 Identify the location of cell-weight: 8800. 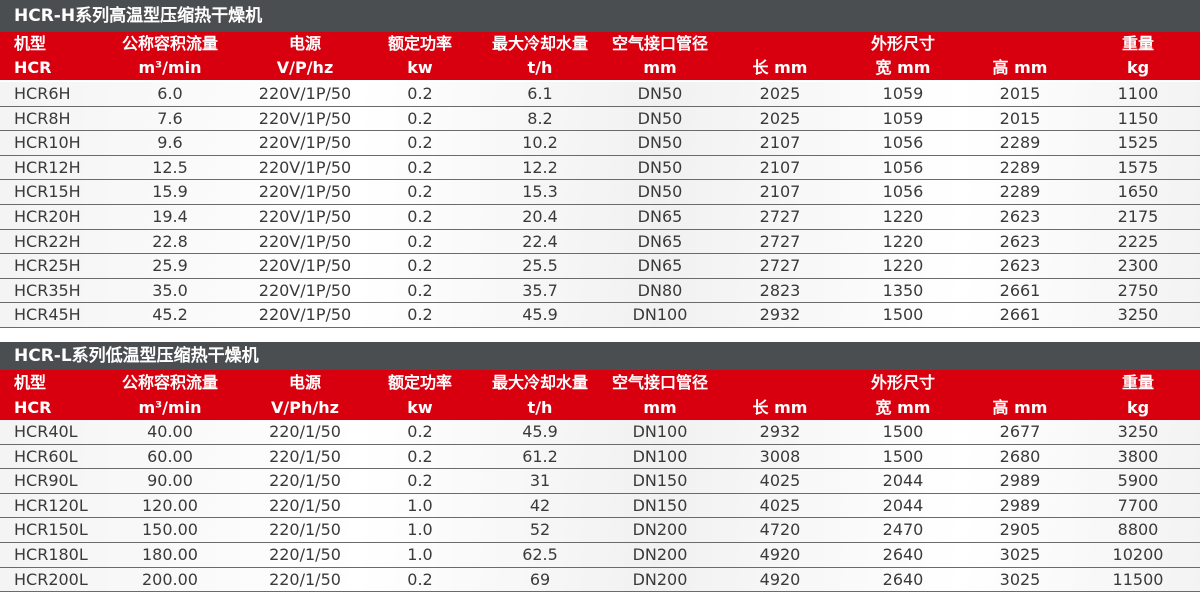
(1138, 530).